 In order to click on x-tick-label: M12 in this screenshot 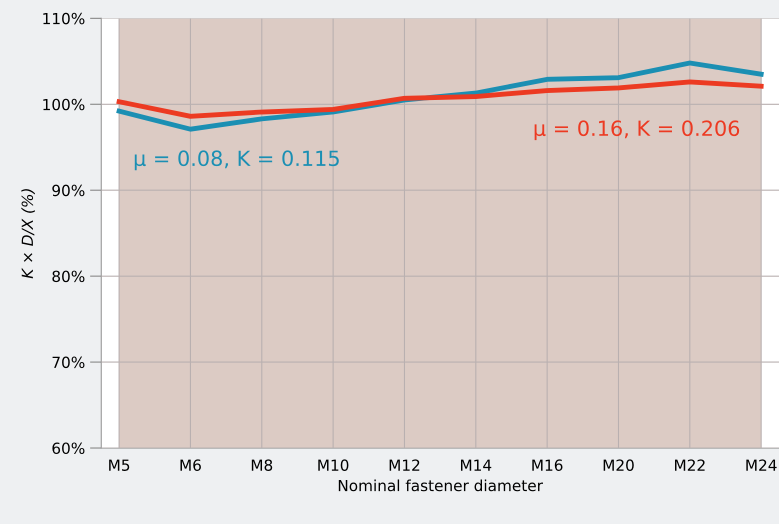, I will do `click(405, 465)`.